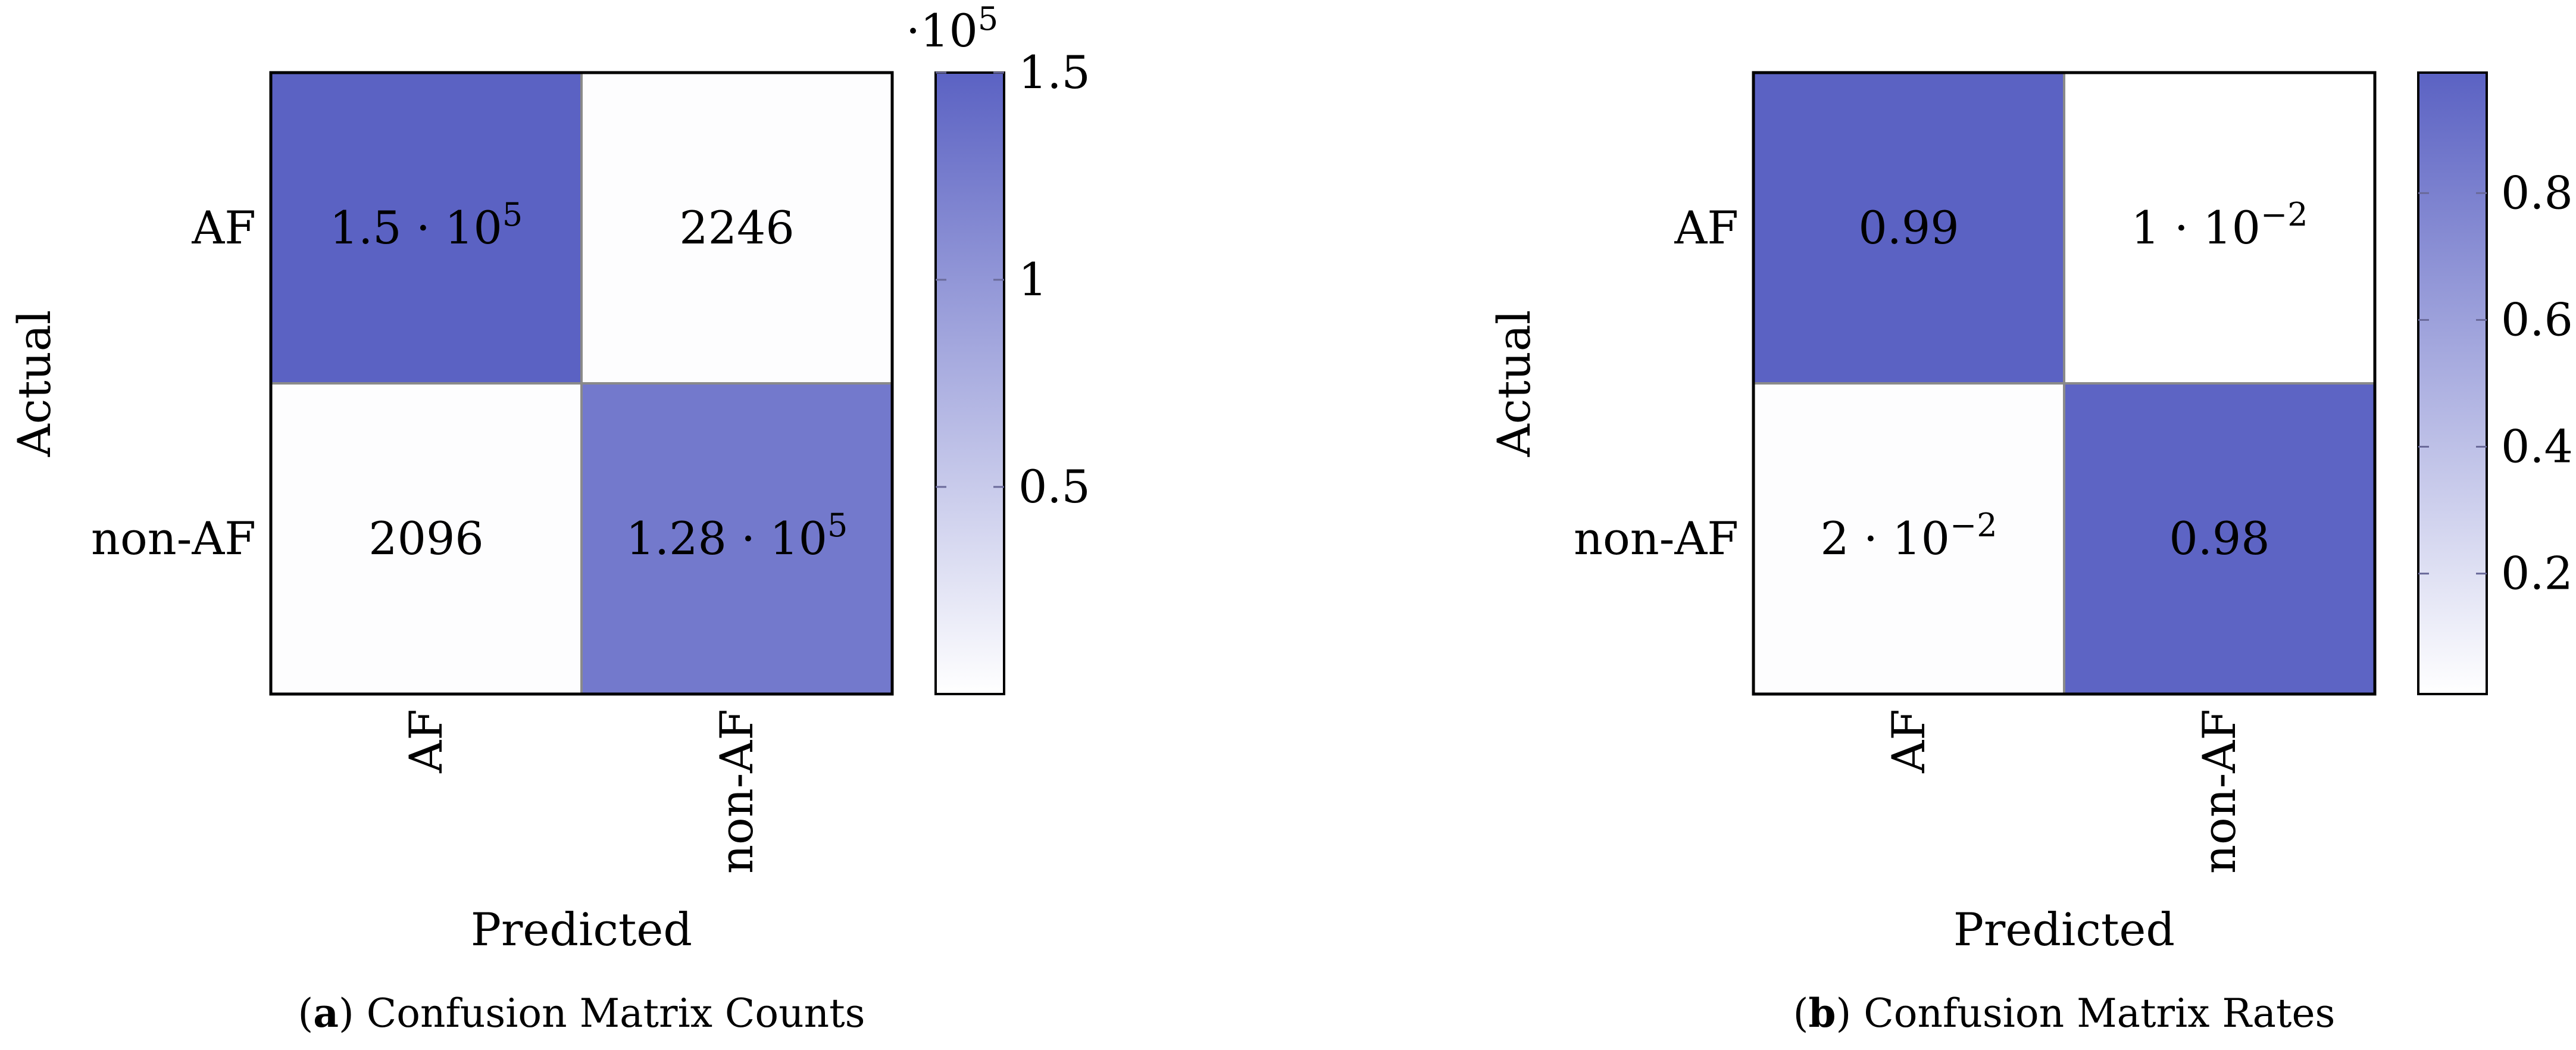 Image resolution: width=2576 pixels, height=1050 pixels. I want to click on cell-value-label: 1.5 · 10⁵, so click(426, 225).